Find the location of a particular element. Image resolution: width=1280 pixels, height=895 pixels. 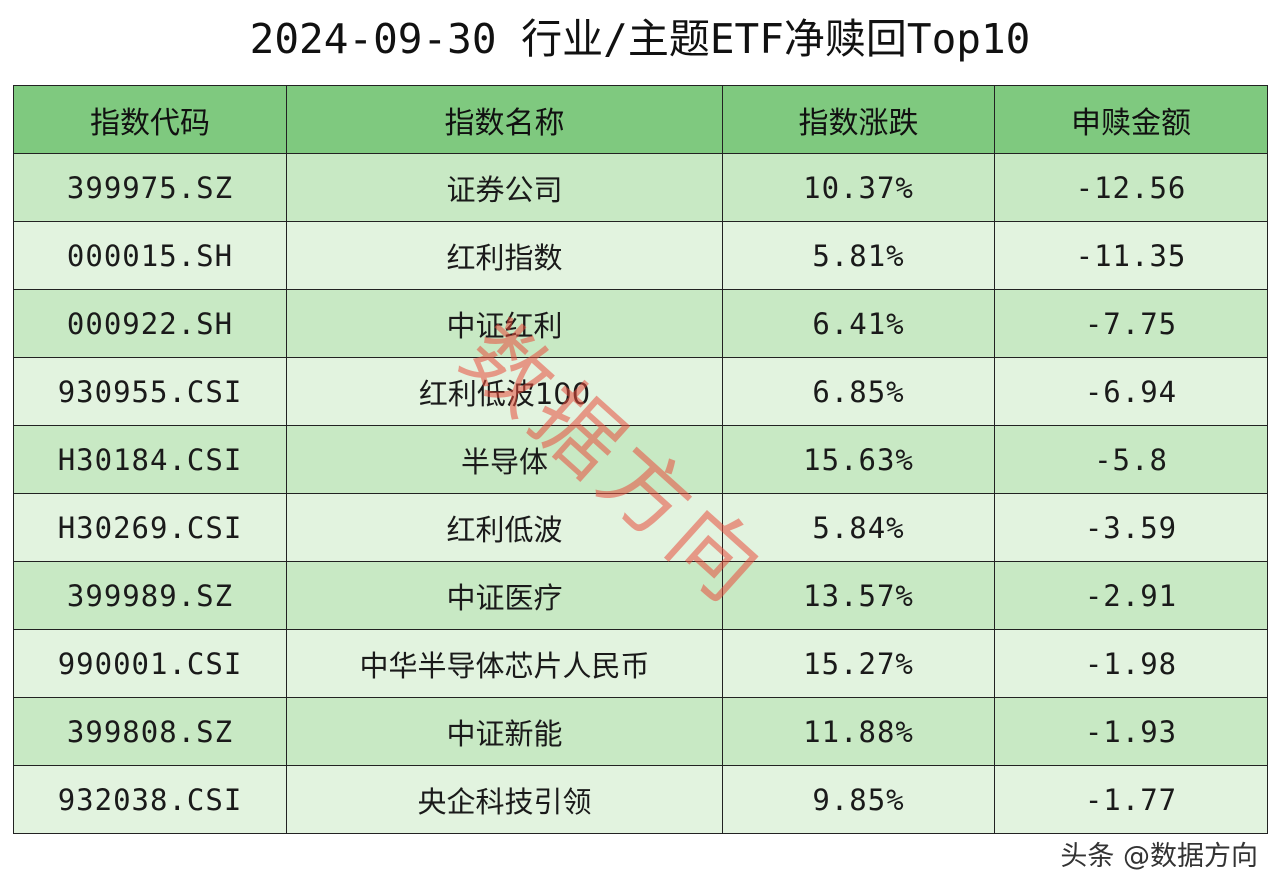

table-row: H30184.CSI 半导体 15.63% -5.8 is located at coordinates (640, 459).